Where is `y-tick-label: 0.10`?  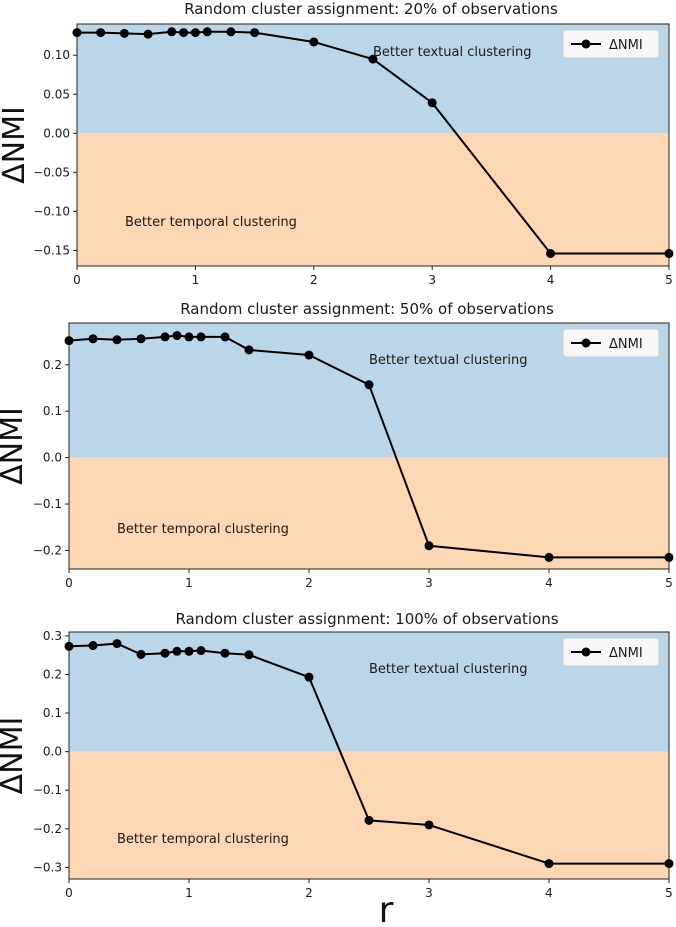 y-tick-label: 0.10 is located at coordinates (56, 55).